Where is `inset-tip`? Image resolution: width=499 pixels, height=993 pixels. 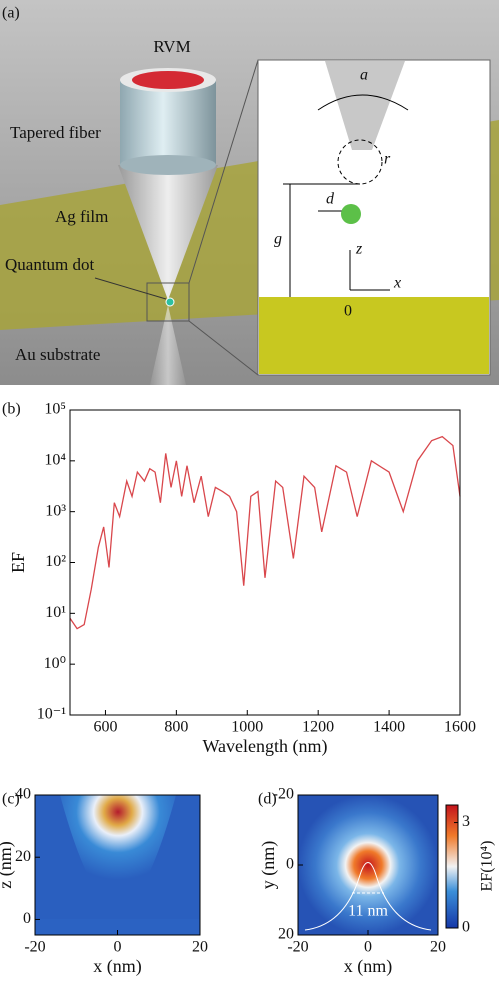 inset-tip is located at coordinates (365, 105).